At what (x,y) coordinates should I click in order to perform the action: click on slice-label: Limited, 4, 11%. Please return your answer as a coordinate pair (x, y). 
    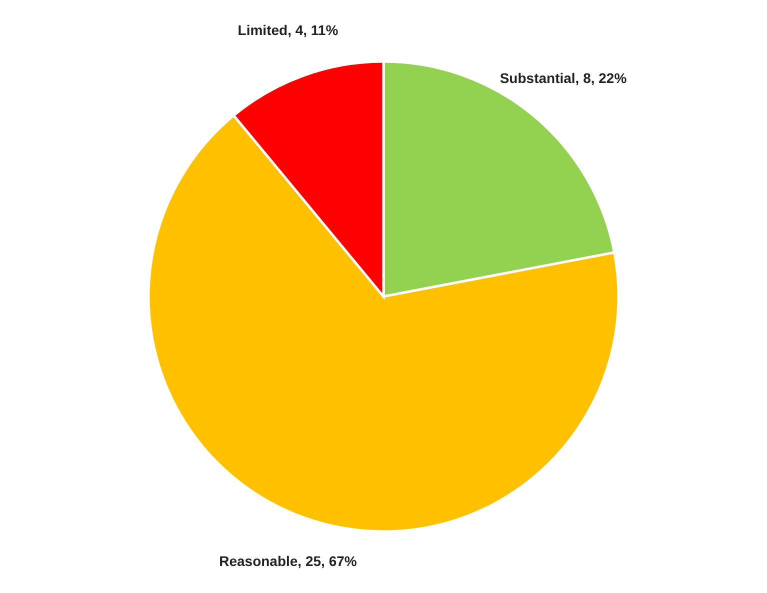
    Looking at the image, I should click on (288, 30).